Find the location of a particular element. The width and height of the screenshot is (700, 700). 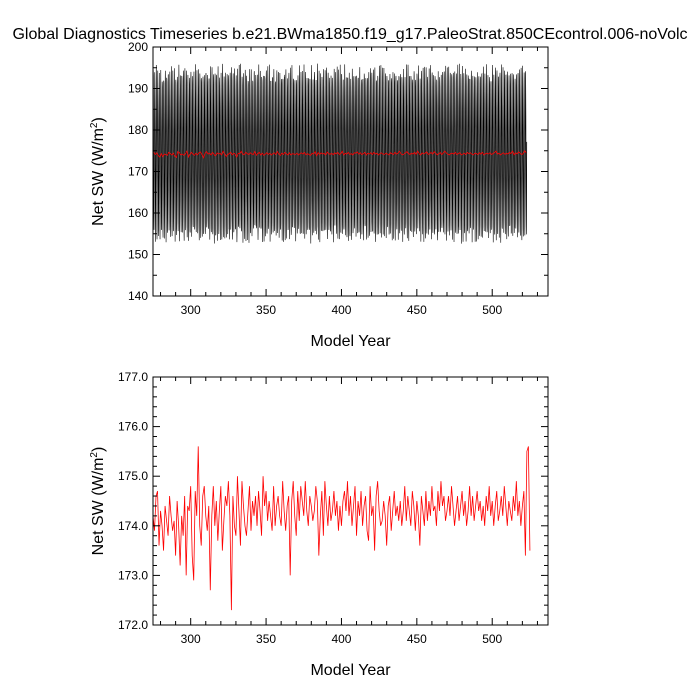

y-tick-label: 175.0 is located at coordinates (133, 476).